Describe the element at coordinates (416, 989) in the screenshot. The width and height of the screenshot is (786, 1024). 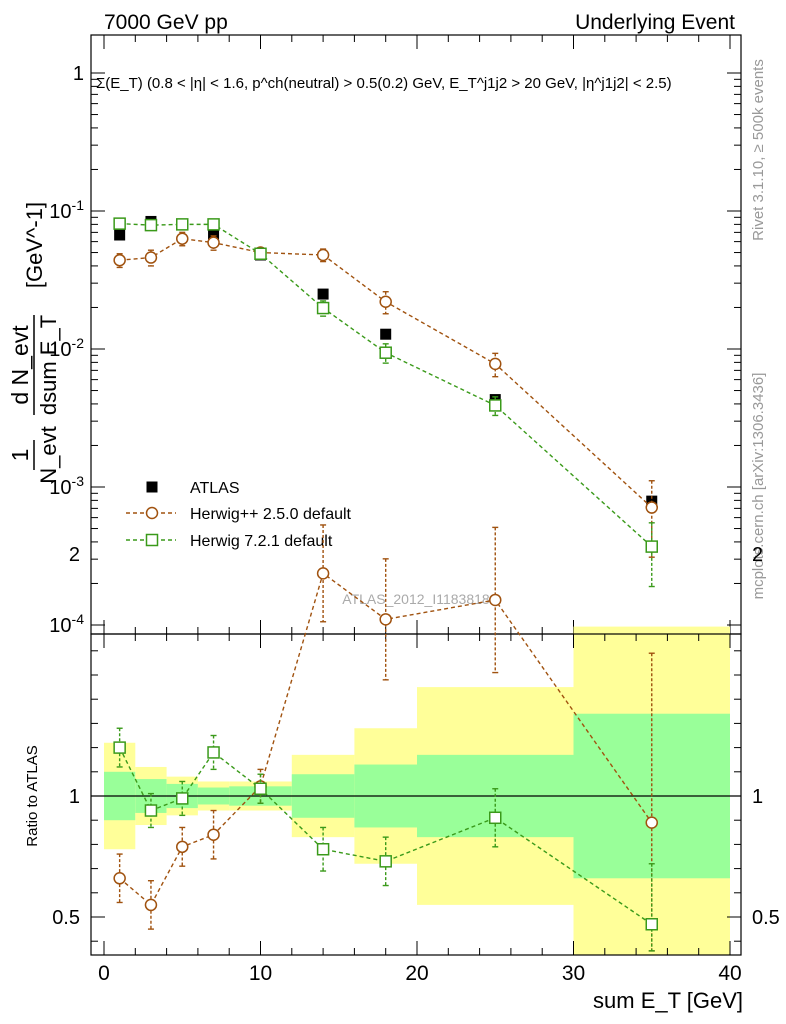
I see `ratio-band-mask` at that location.